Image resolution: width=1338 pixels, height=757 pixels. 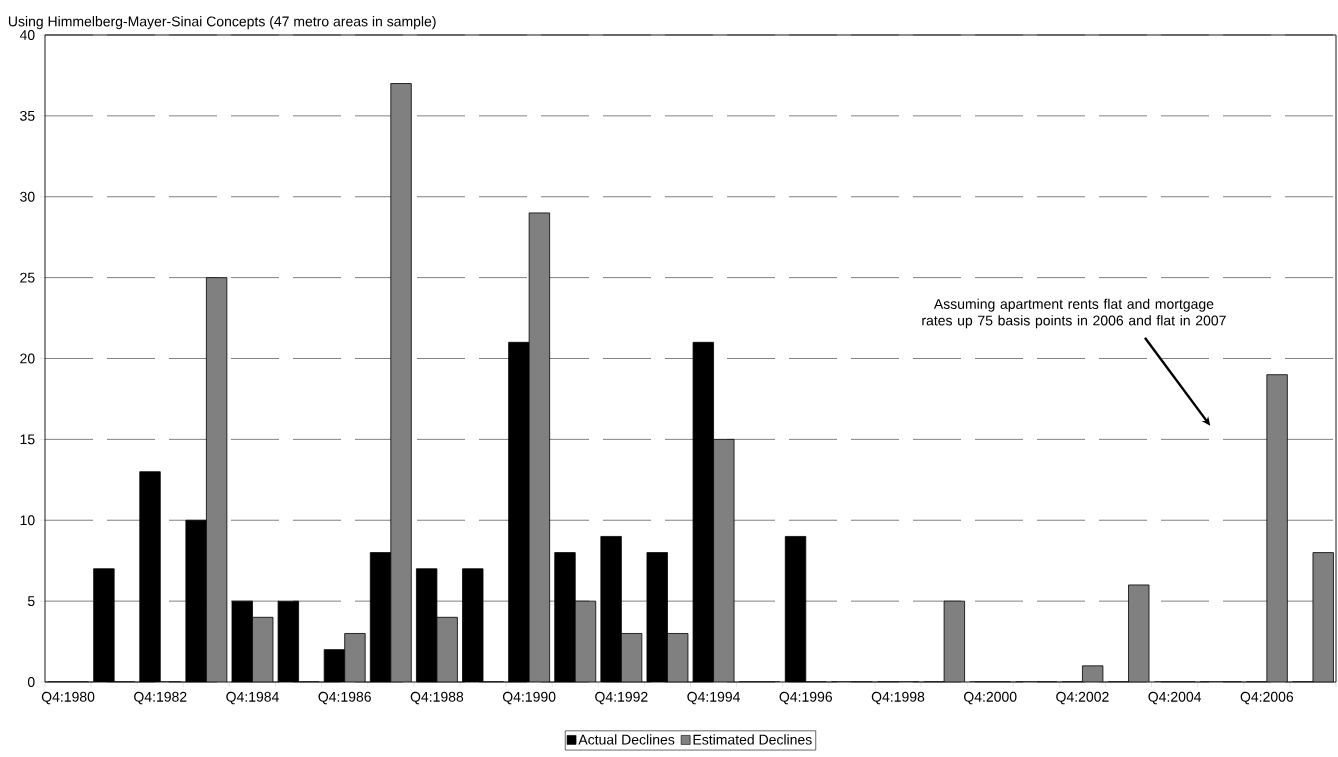 What do you see at coordinates (621, 698) in the screenshot?
I see `x-tick-label: Q4:1992` at bounding box center [621, 698].